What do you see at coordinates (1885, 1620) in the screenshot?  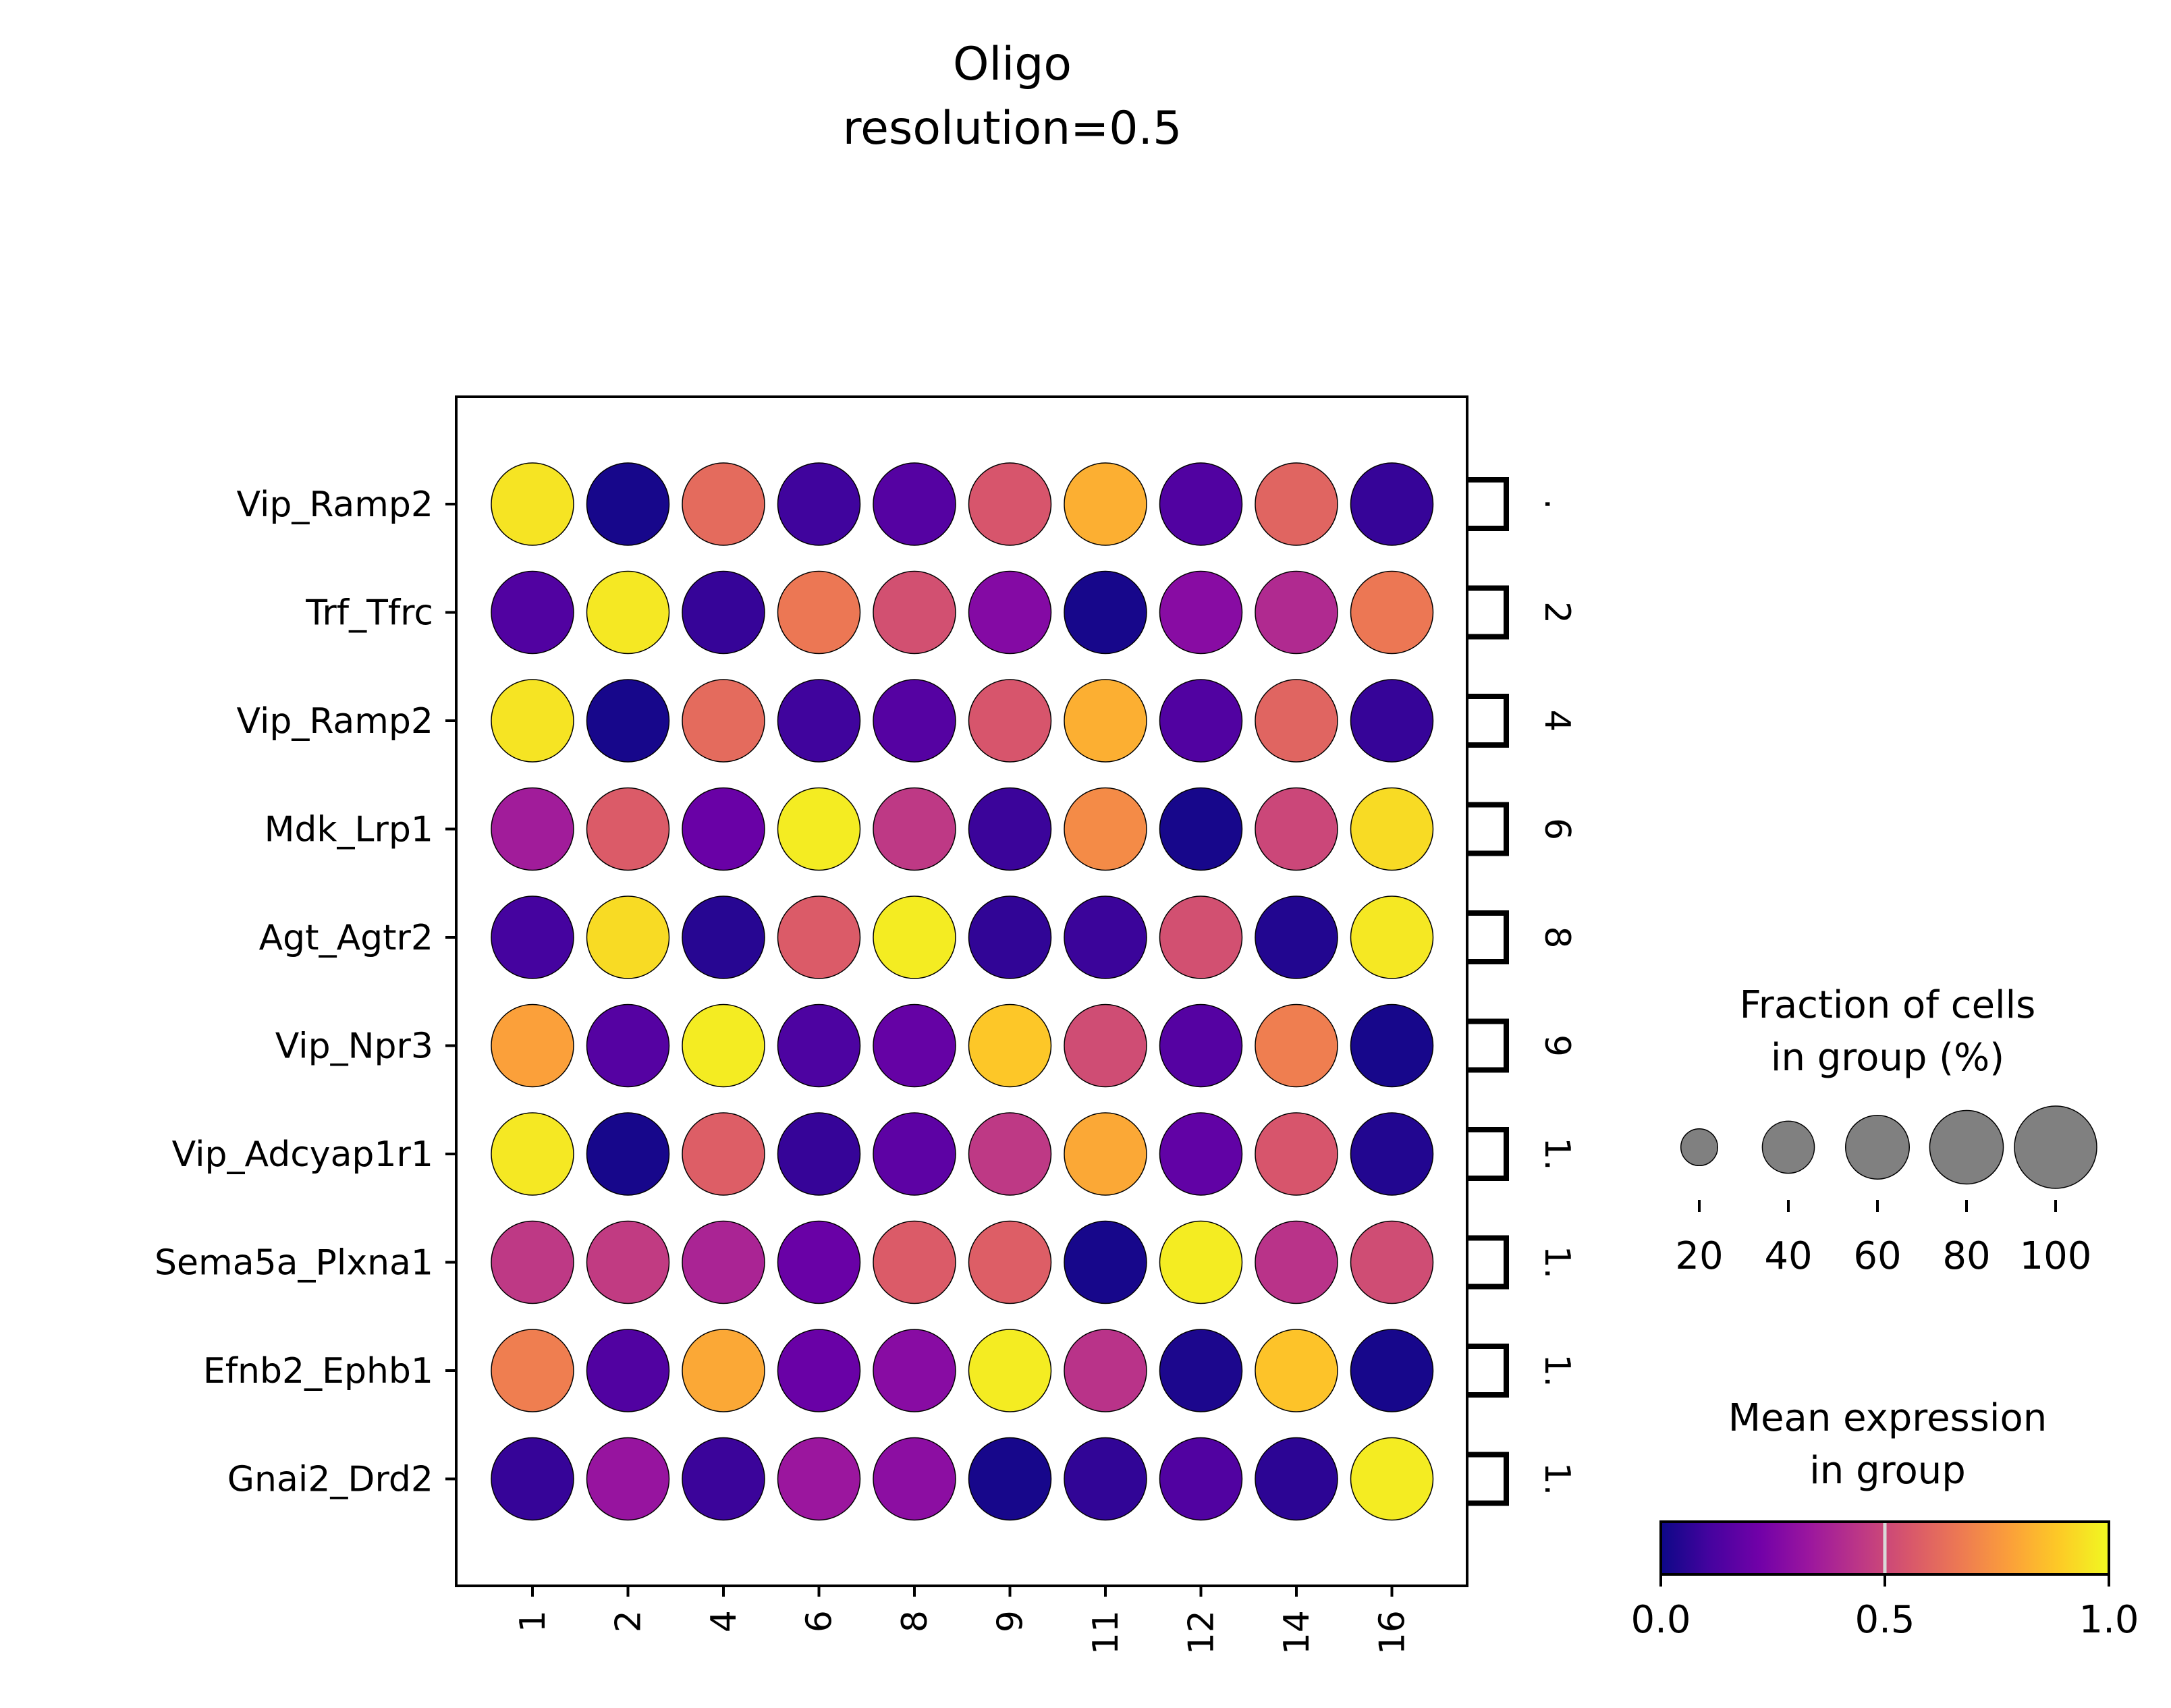 I see `colorbar-tick-label: 0.5` at bounding box center [1885, 1620].